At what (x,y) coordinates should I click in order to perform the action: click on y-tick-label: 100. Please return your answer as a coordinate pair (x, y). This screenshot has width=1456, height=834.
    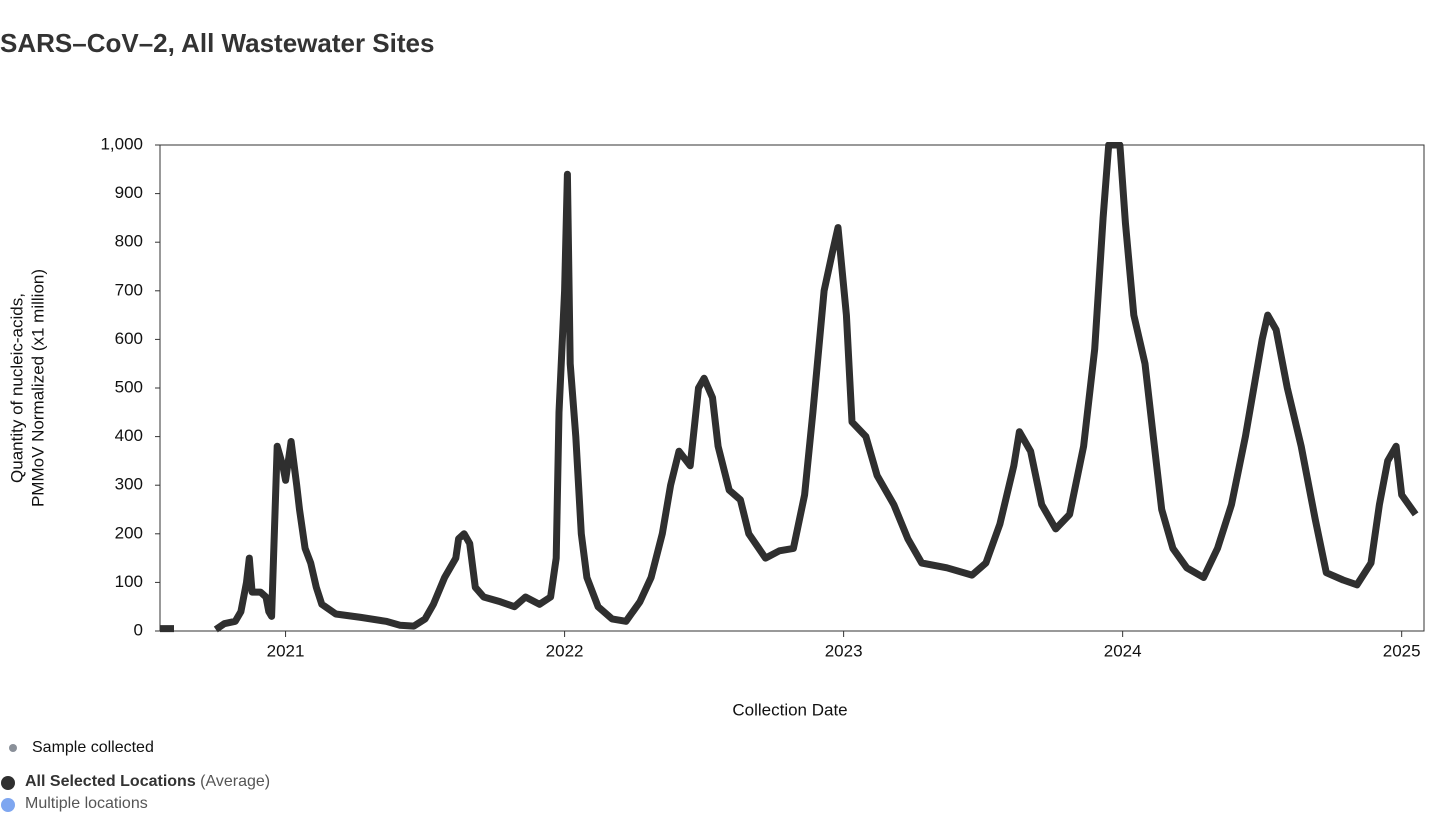
    Looking at the image, I should click on (129, 581).